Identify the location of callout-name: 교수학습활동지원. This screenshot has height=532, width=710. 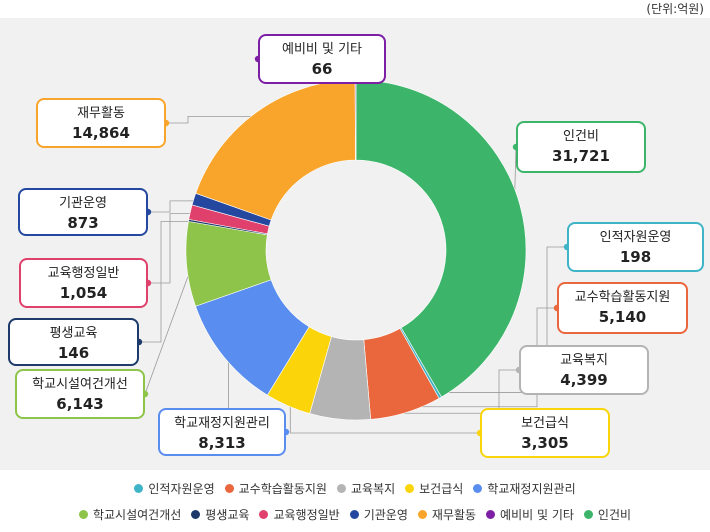
(622, 297).